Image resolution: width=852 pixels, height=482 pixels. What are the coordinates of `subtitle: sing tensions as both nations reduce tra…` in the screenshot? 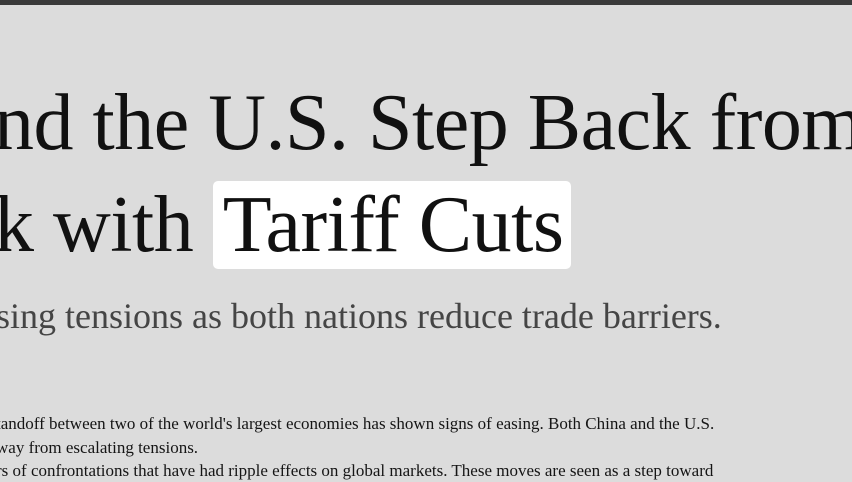 It's located at (361, 316).